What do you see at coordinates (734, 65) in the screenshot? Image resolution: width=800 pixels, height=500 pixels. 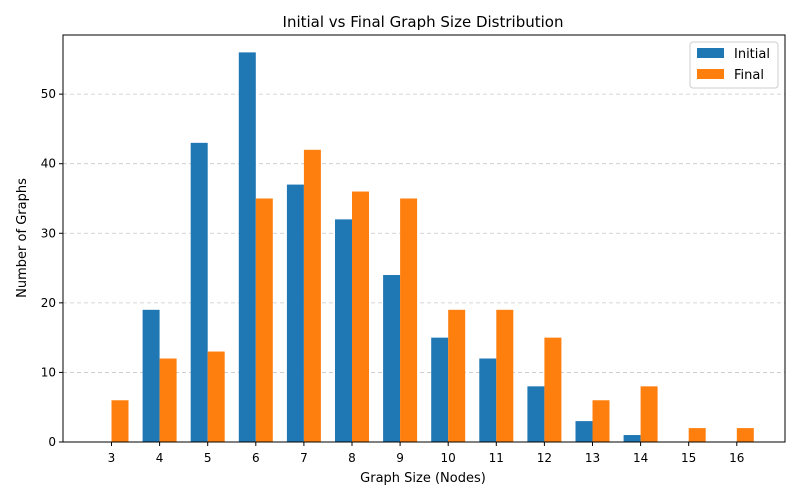 I see `legend: Initial Final` at bounding box center [734, 65].